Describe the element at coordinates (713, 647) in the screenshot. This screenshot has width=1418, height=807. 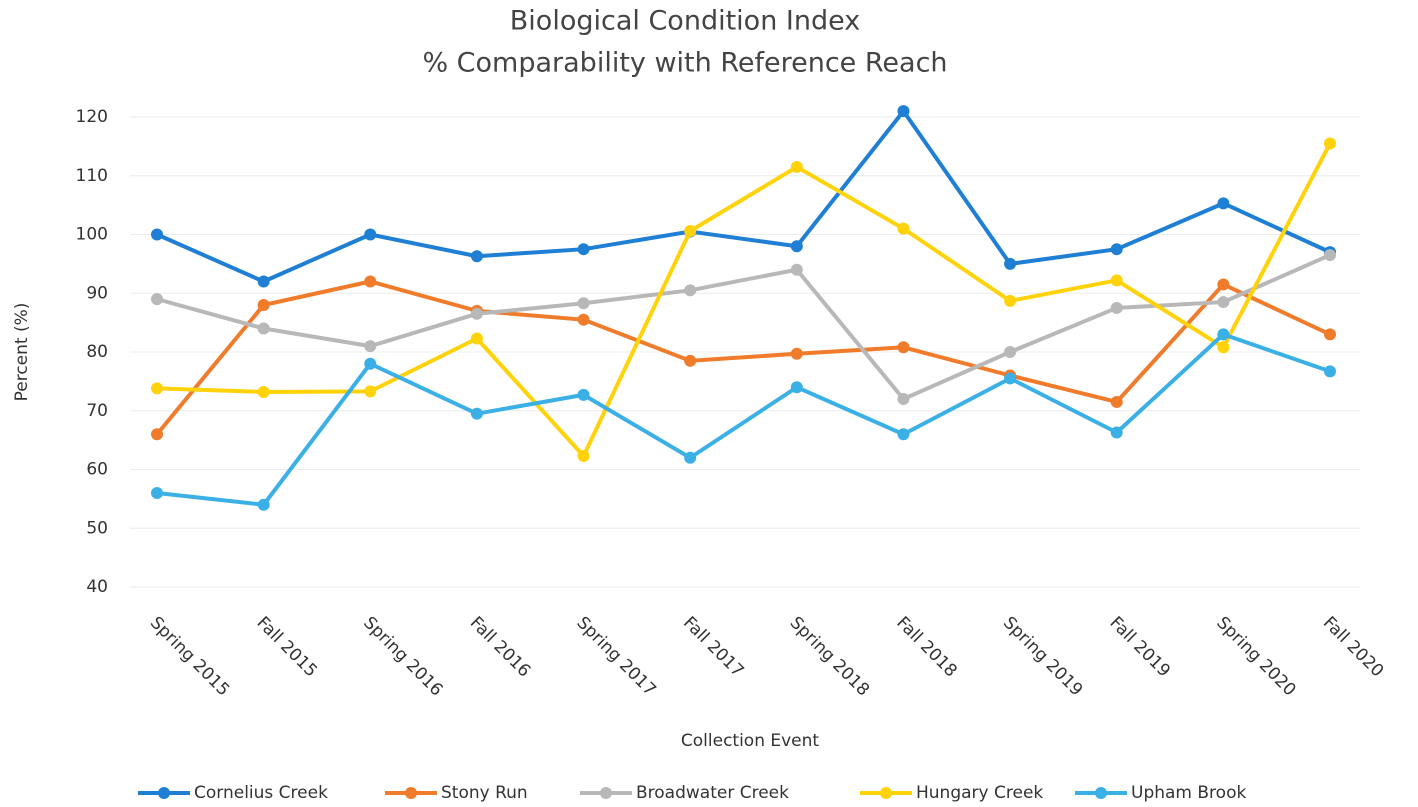
I see `x-tick-label: Fall 2017` at that location.